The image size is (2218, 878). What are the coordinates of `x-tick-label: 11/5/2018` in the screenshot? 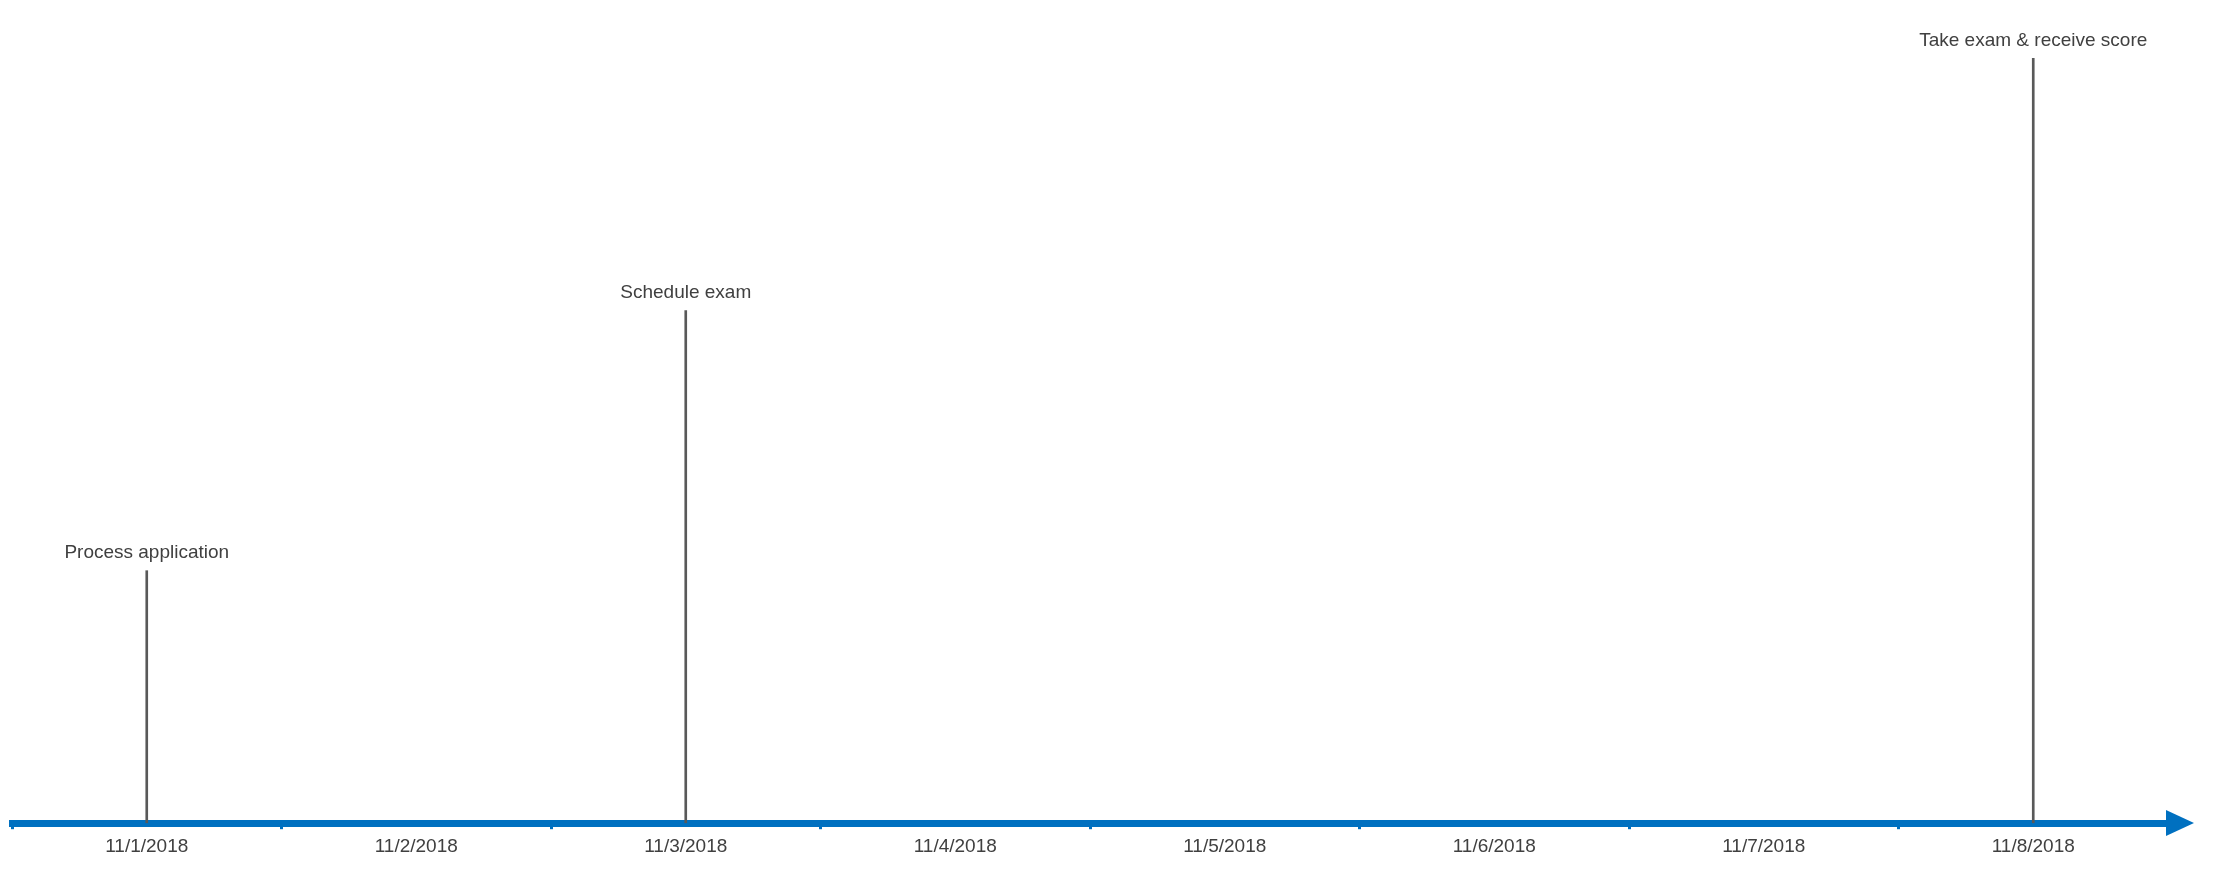 It's located at (1225, 845).